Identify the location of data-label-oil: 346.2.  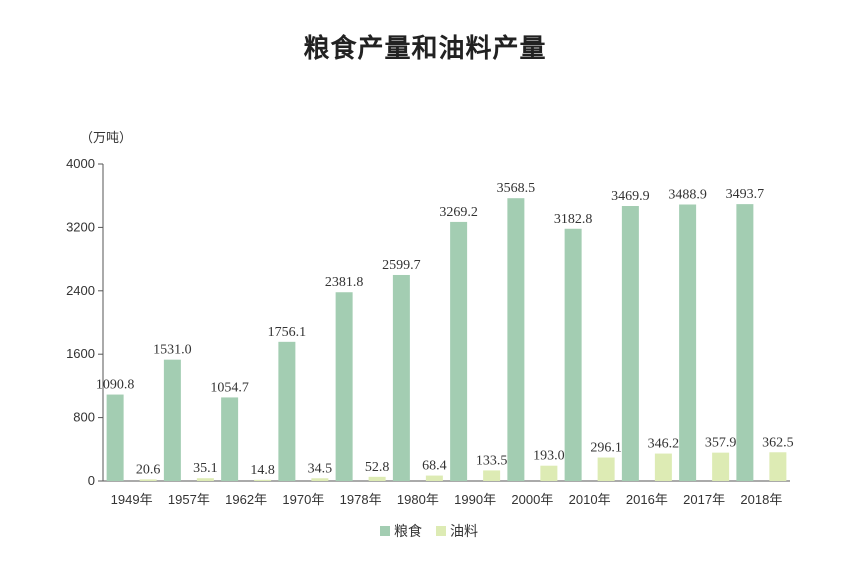
(664, 444).